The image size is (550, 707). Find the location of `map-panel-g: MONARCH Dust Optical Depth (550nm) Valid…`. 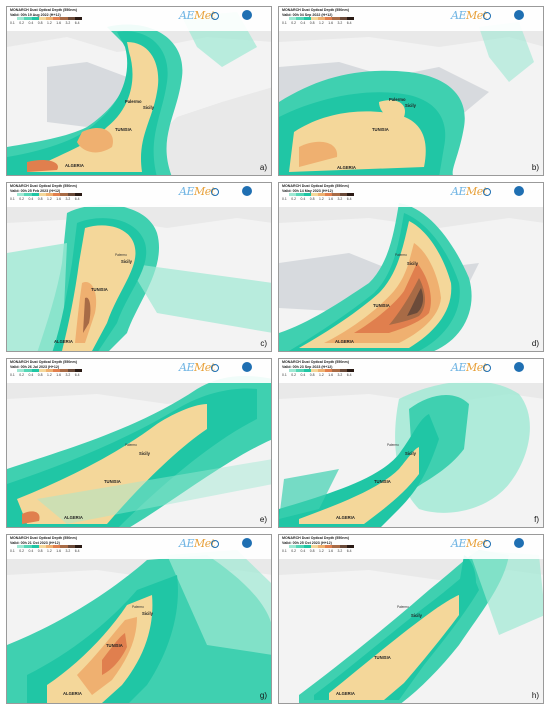

map-panel-g: MONARCH Dust Optical Depth (550nm) Valid… is located at coordinates (139, 619).